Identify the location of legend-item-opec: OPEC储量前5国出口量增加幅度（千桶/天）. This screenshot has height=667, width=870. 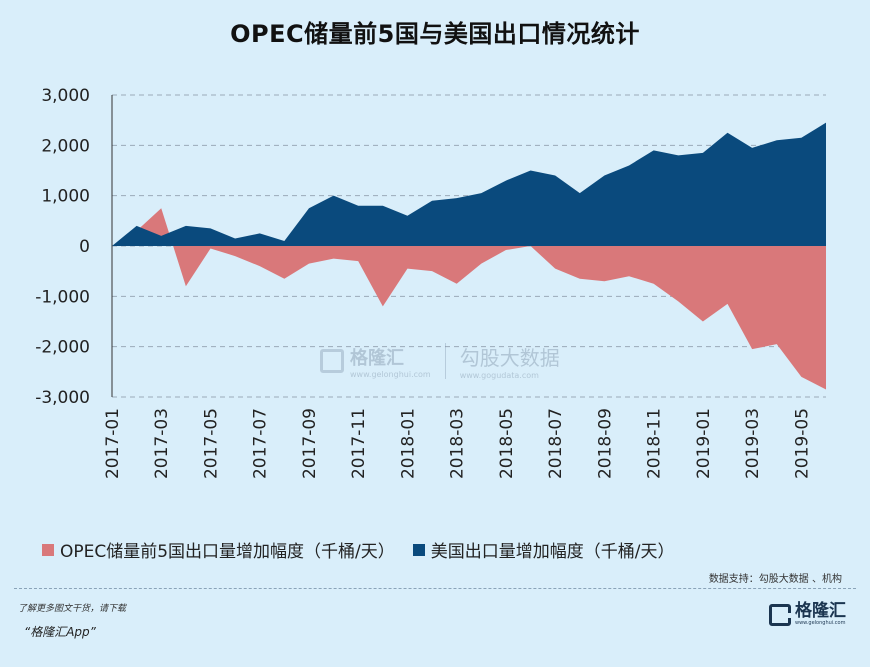
(218, 549).